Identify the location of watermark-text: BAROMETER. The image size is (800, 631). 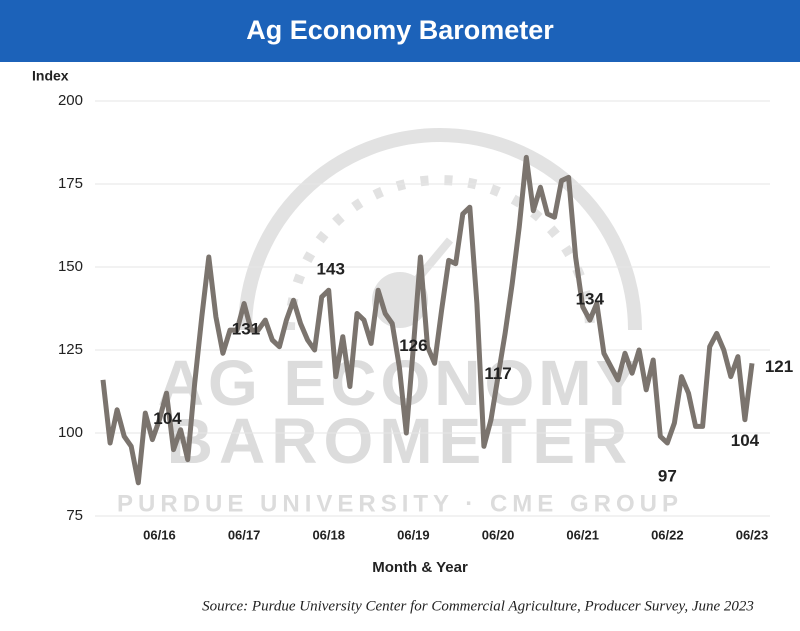
(400, 441).